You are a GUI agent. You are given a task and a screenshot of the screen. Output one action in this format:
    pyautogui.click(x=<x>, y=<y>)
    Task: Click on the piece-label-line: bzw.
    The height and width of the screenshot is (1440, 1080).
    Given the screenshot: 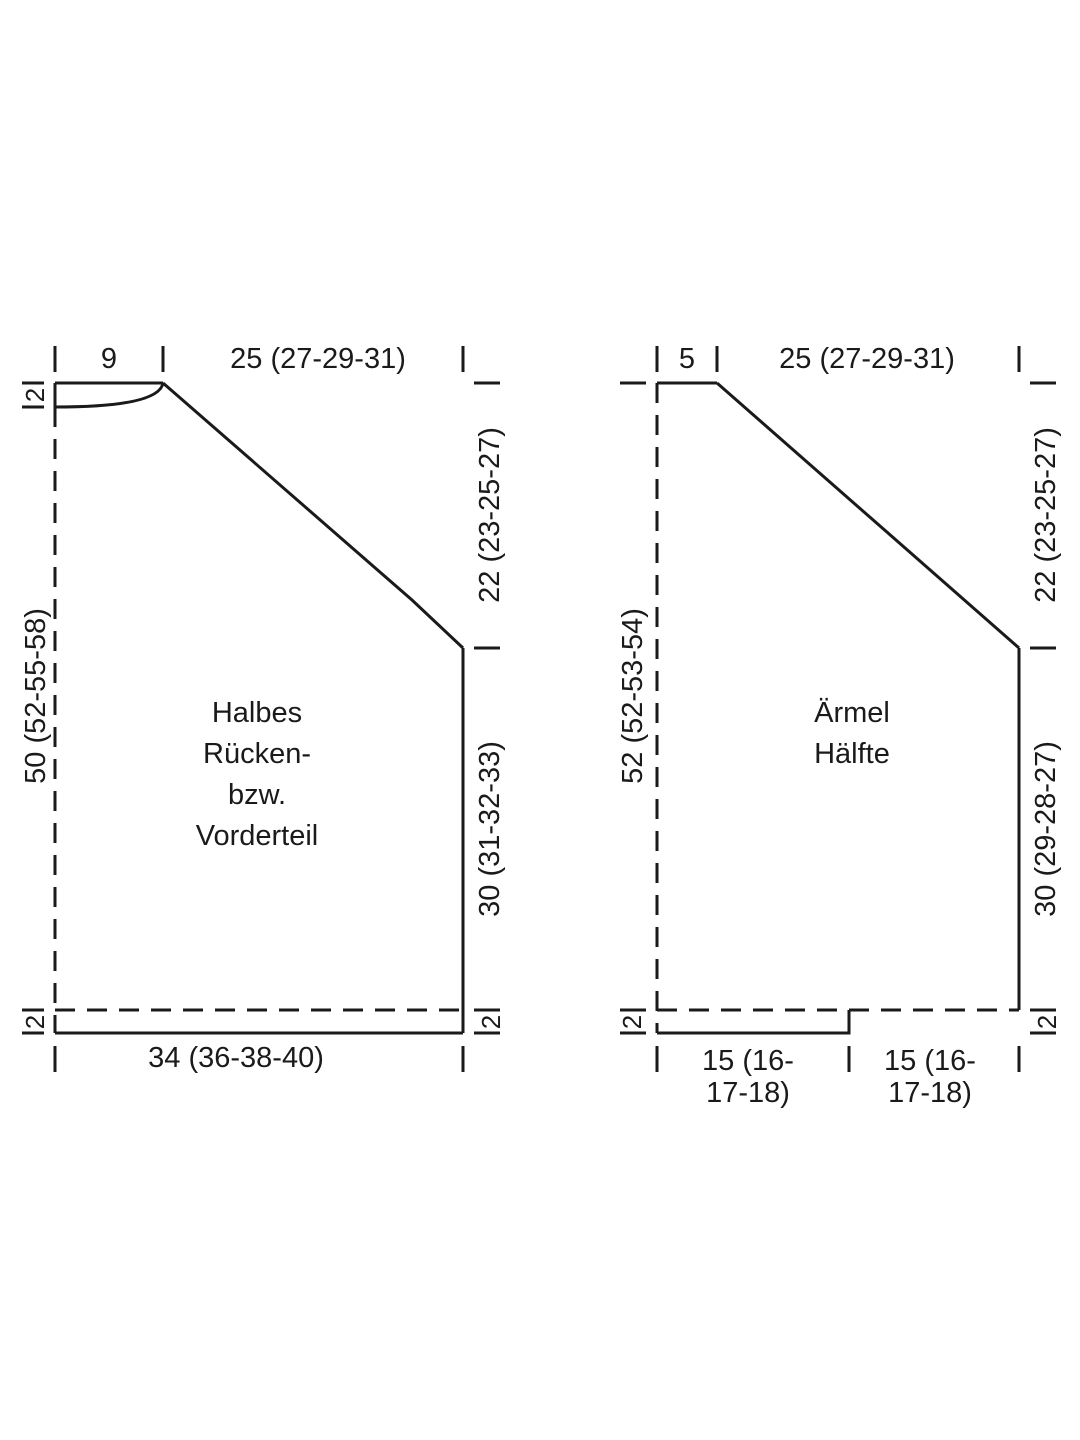 What is the action you would take?
    pyautogui.click(x=257, y=795)
    